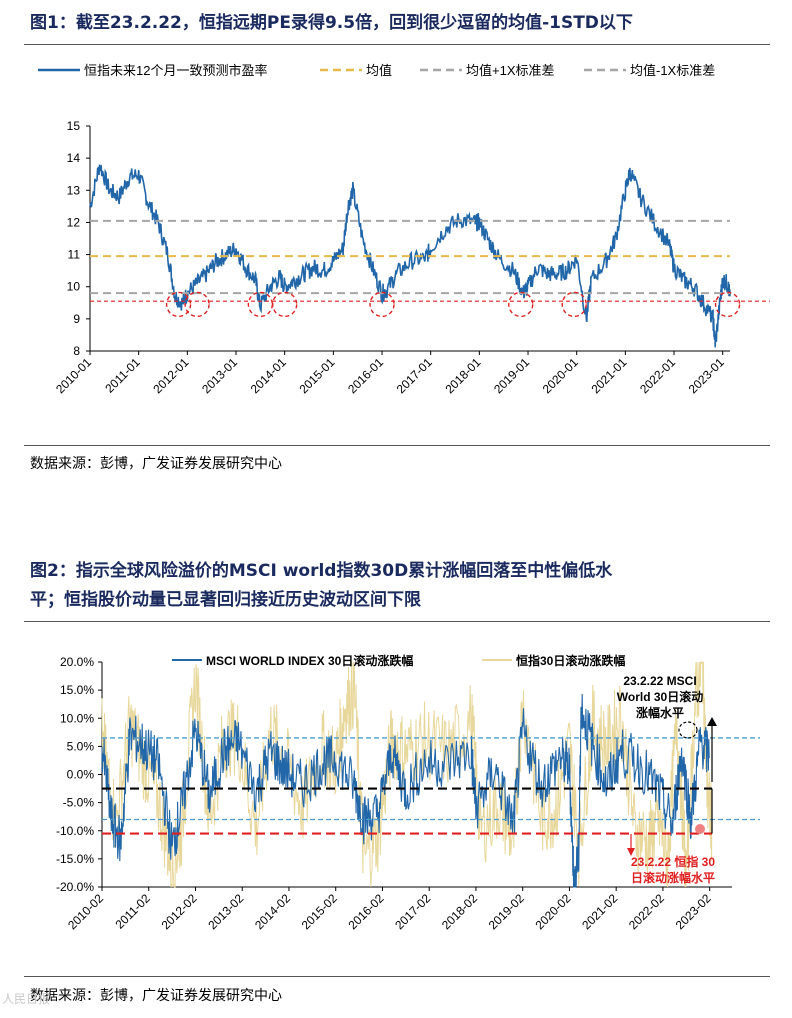 This screenshot has height=1018, width=792. Describe the element at coordinates (316, 375) in the screenshot. I see `fig1-x-tick-label: 2015-01` at that location.